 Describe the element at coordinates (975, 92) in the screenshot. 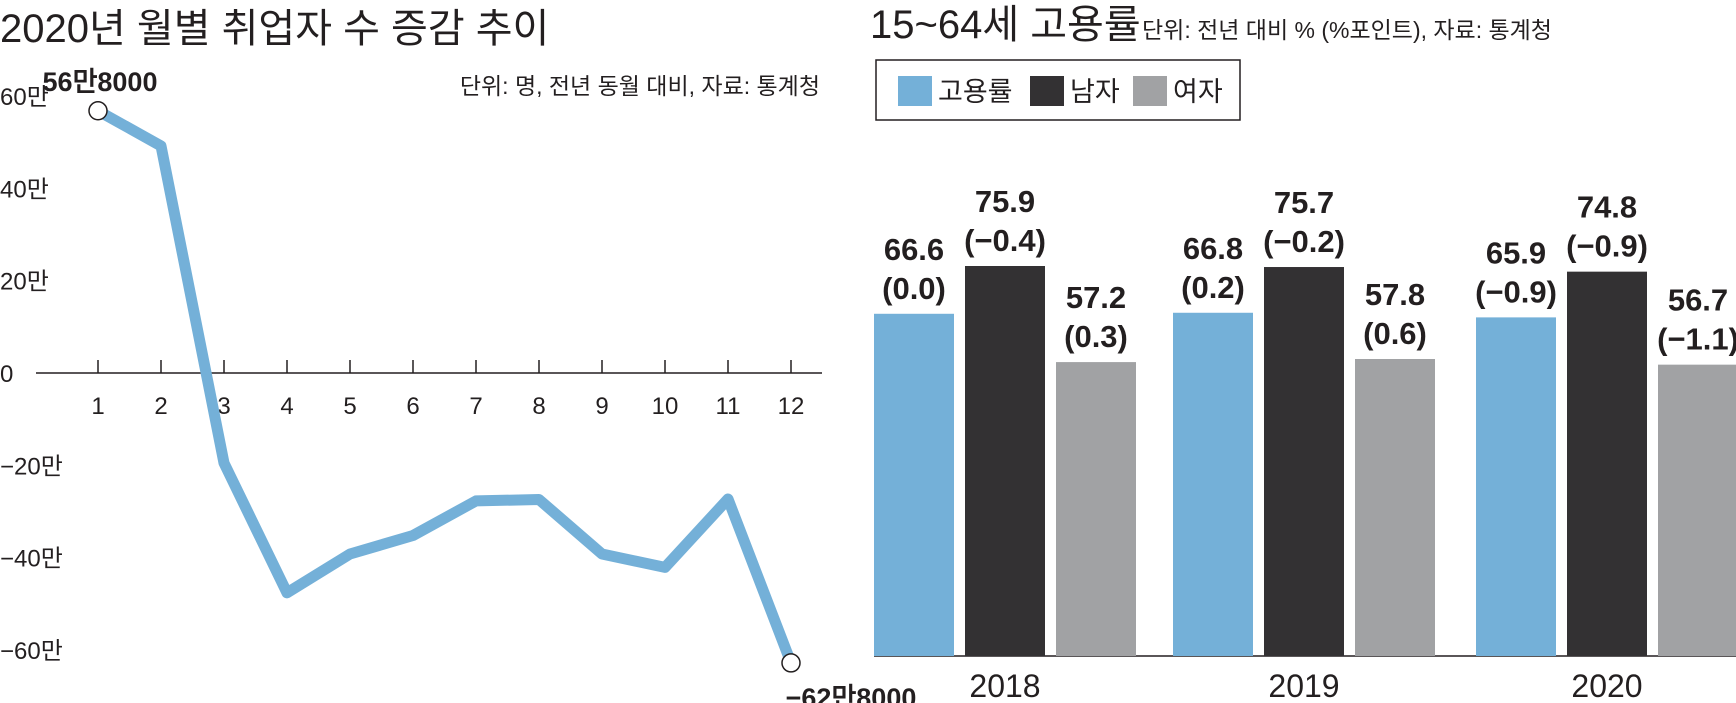

I see `legend-label: 고용률` at that location.